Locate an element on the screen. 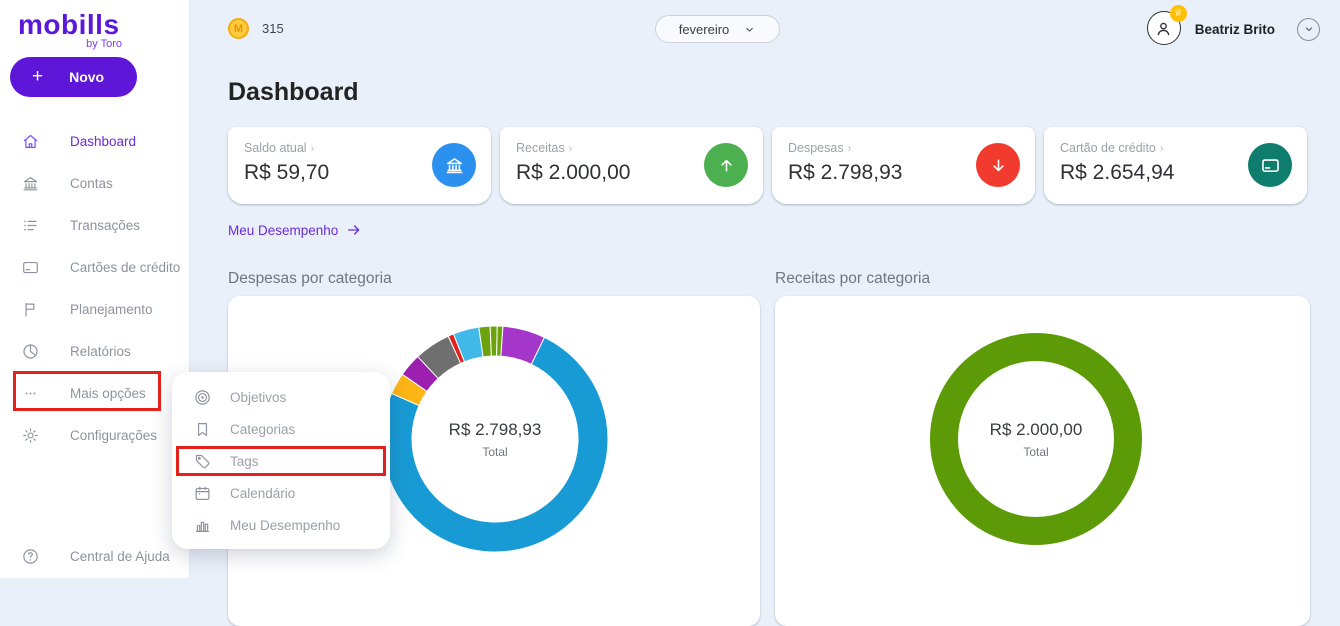 The width and height of the screenshot is (1340, 626). sidebar-item-label: Contas is located at coordinates (91, 183).